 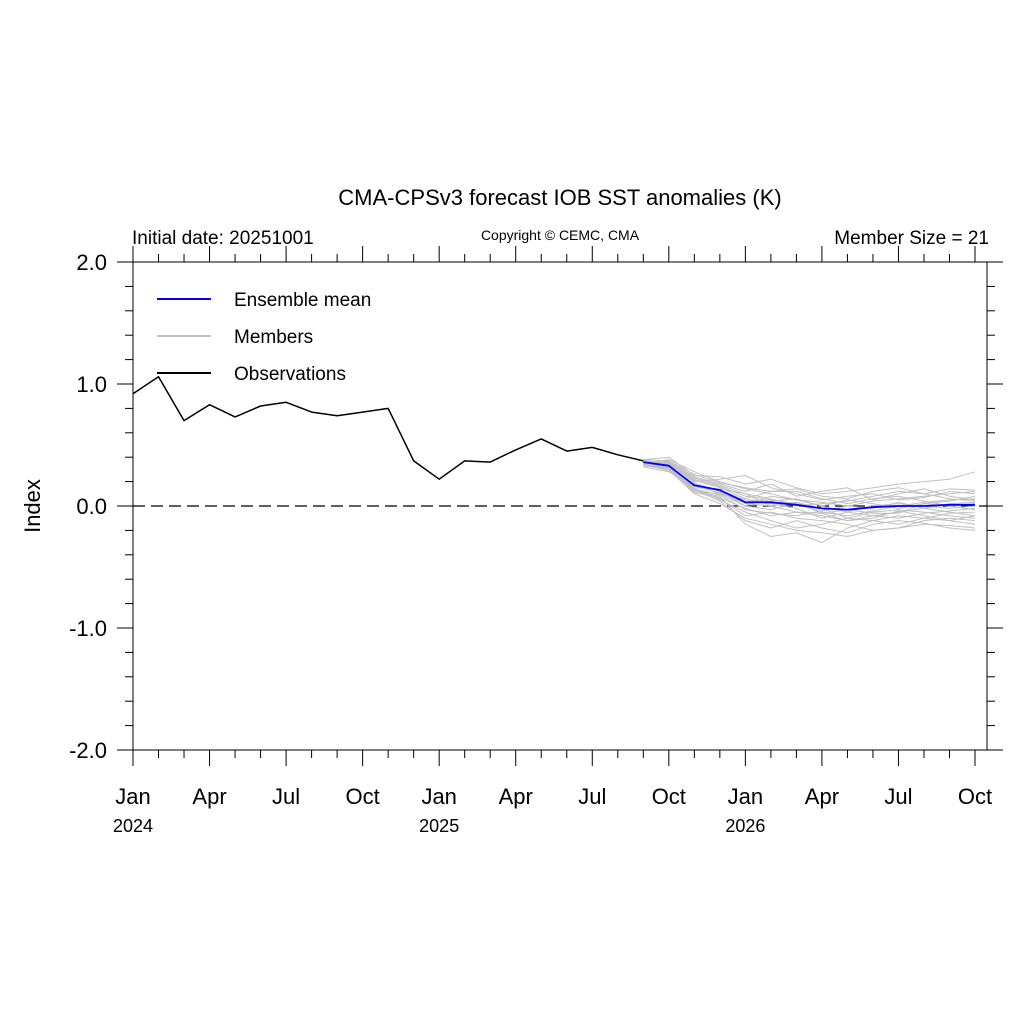 I want to click on legend: Ensemble mean Members Observations, so click(x=264, y=337).